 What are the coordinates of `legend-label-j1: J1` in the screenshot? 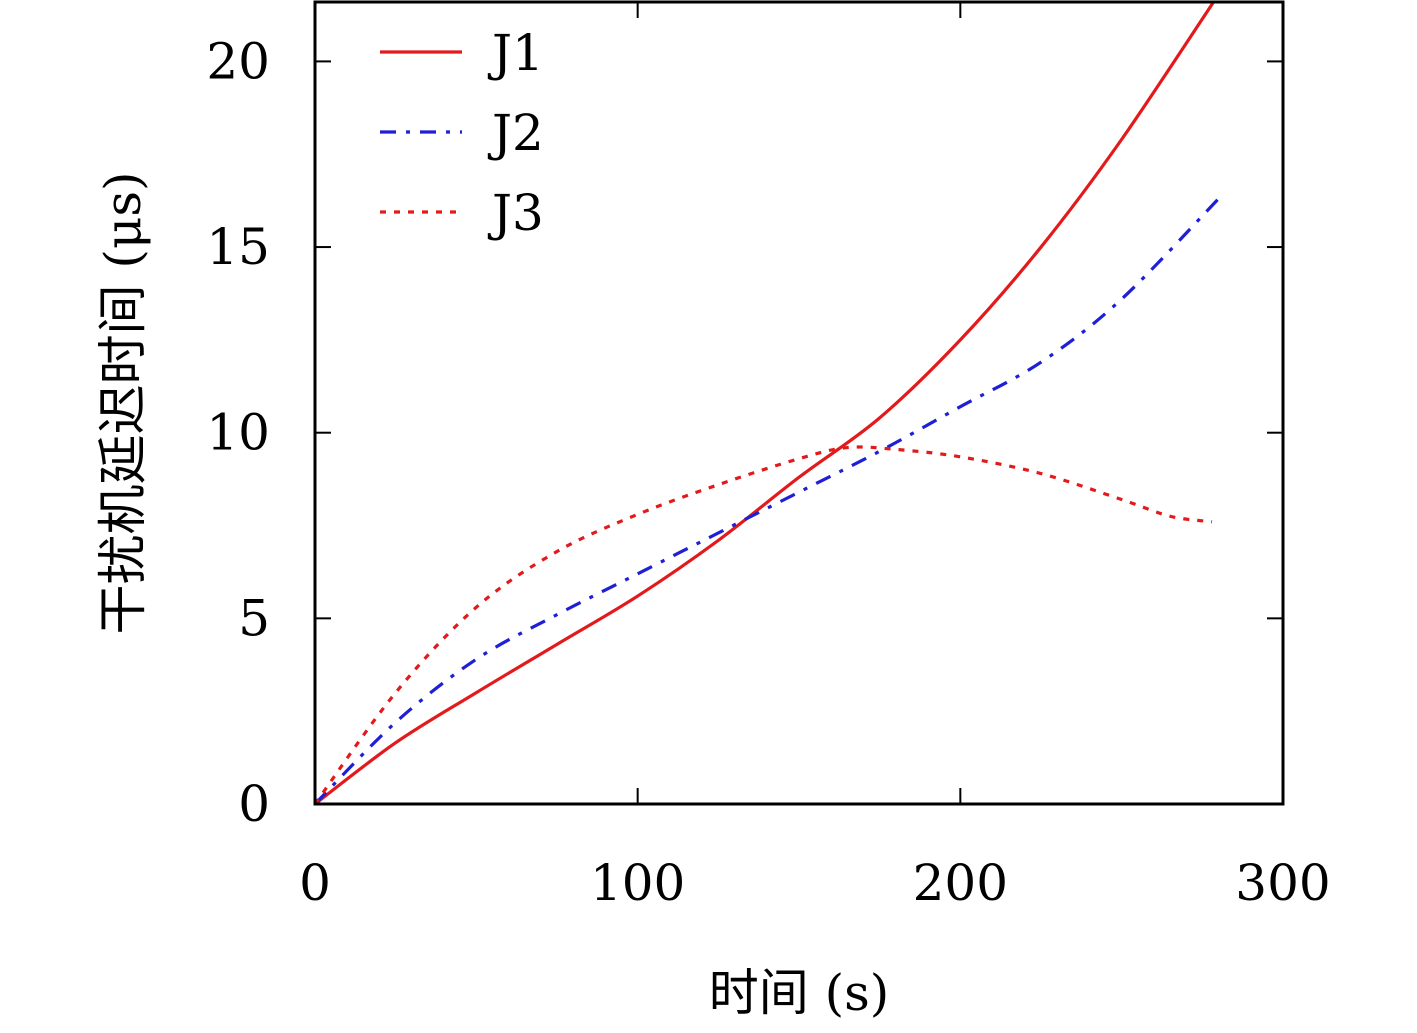 It's located at (515, 53).